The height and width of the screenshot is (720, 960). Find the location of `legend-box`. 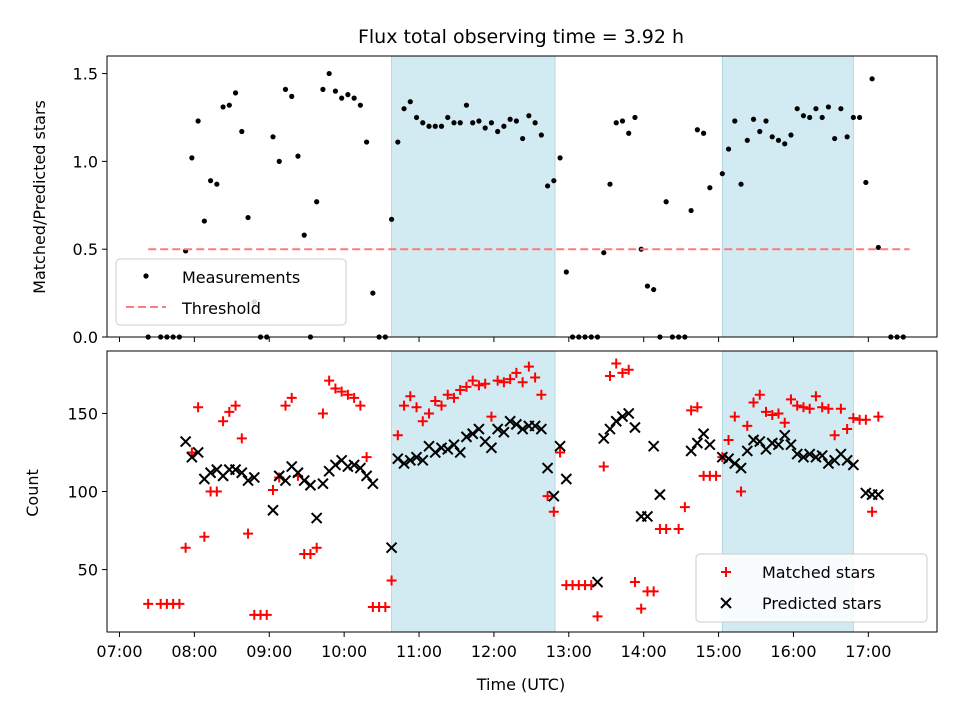

legend-box is located at coordinates (811, 588).